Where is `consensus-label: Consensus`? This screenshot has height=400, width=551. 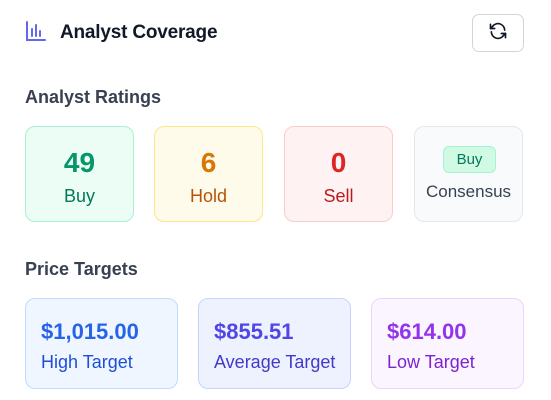
consensus-label: Consensus is located at coordinates (468, 191).